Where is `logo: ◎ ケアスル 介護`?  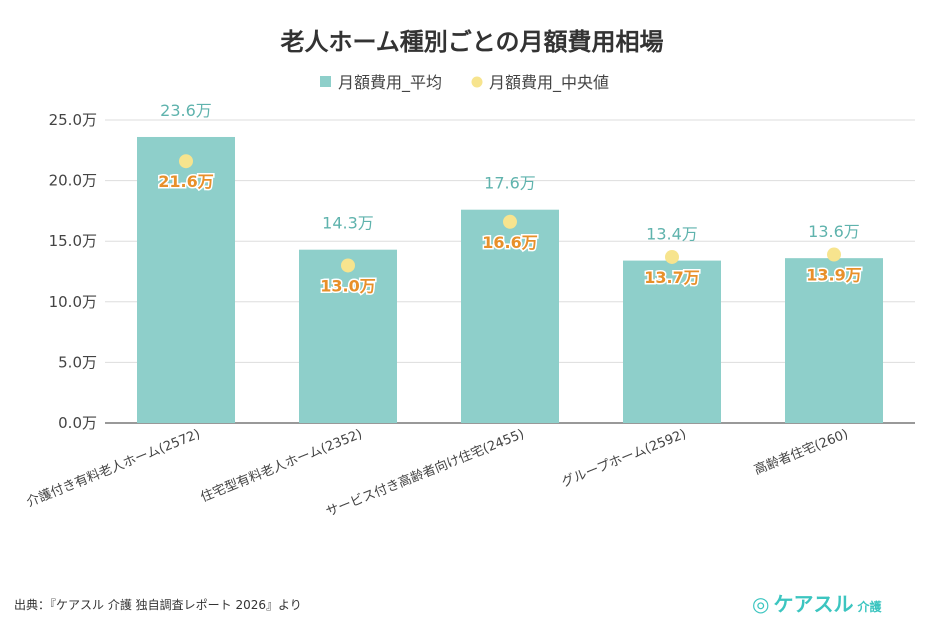
logo: ◎ ケアスル 介護 is located at coordinates (816, 602).